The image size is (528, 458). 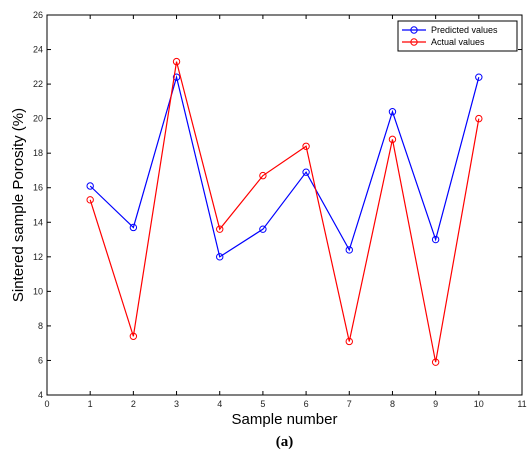 What do you see at coordinates (38, 84) in the screenshot?
I see `y-tick-label: 22` at bounding box center [38, 84].